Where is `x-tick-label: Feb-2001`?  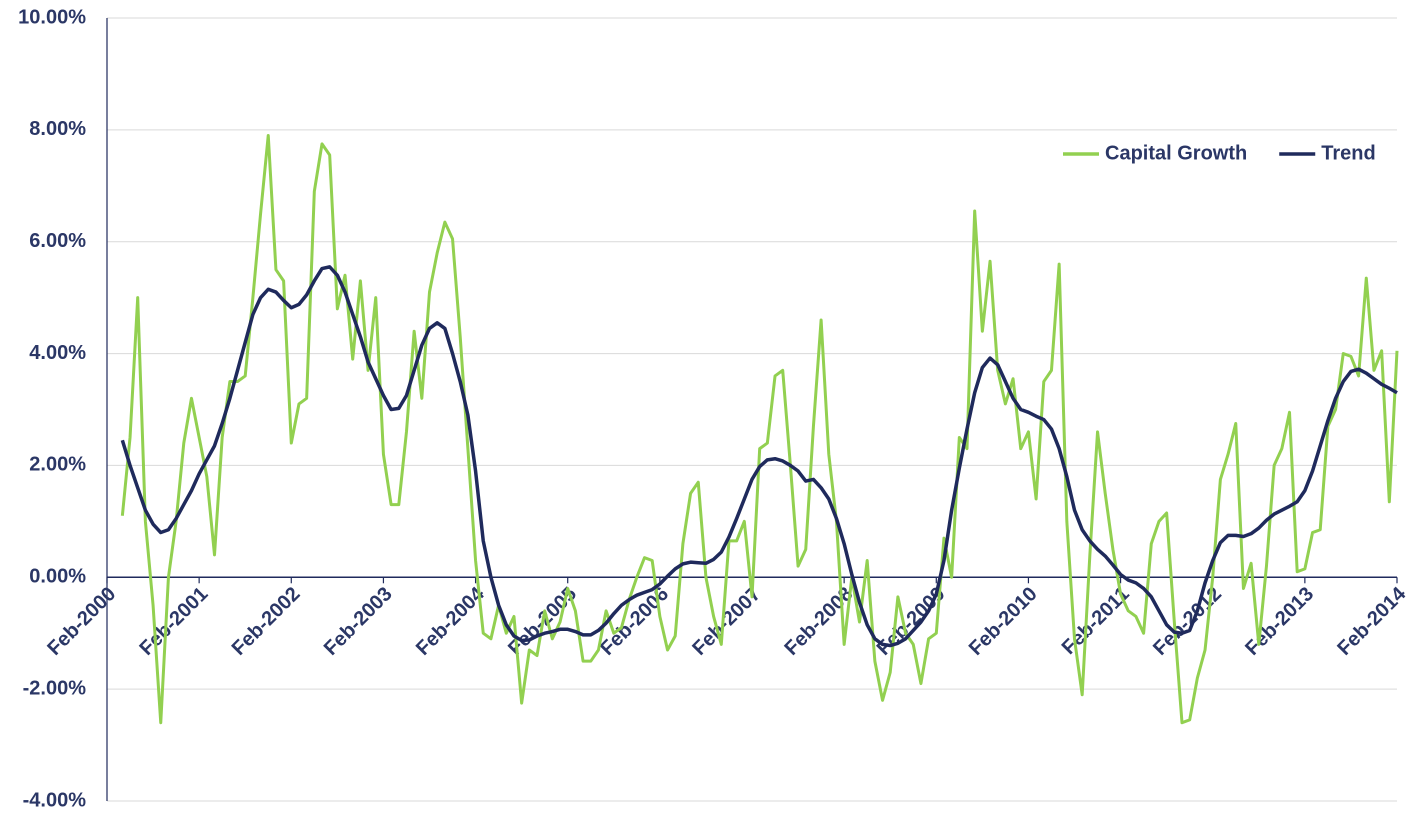 x-tick-label: Feb-2001 is located at coordinates (174, 621).